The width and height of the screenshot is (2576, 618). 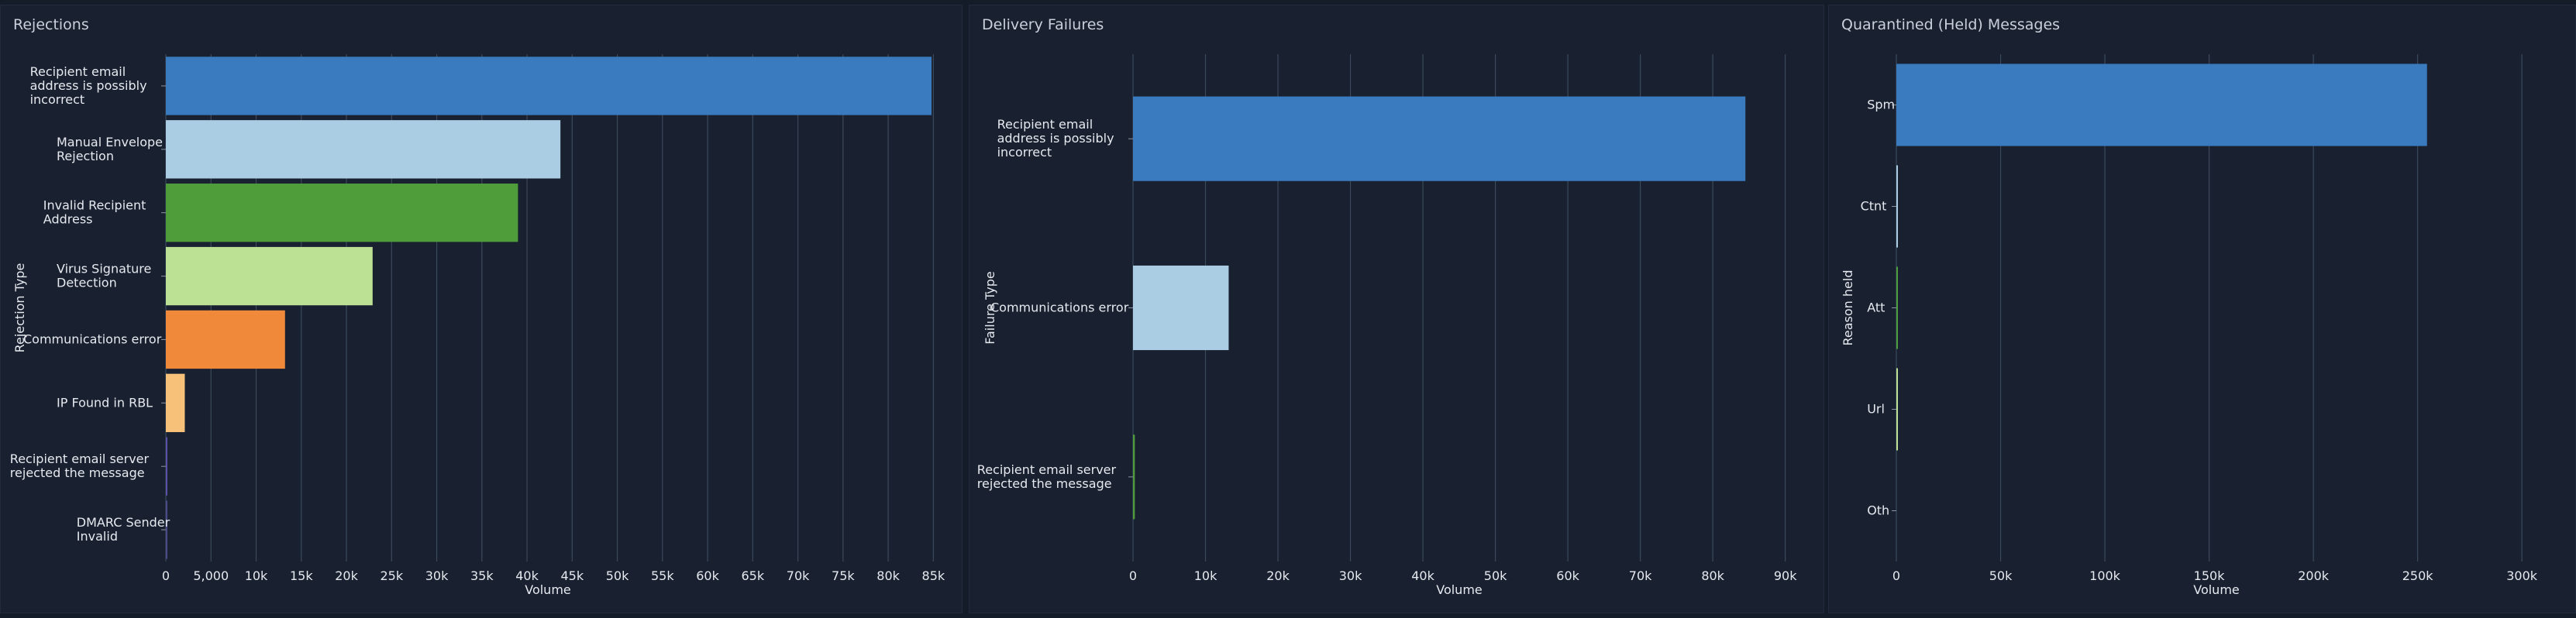 I want to click on x-tick-label: 200k, so click(x=2314, y=576).